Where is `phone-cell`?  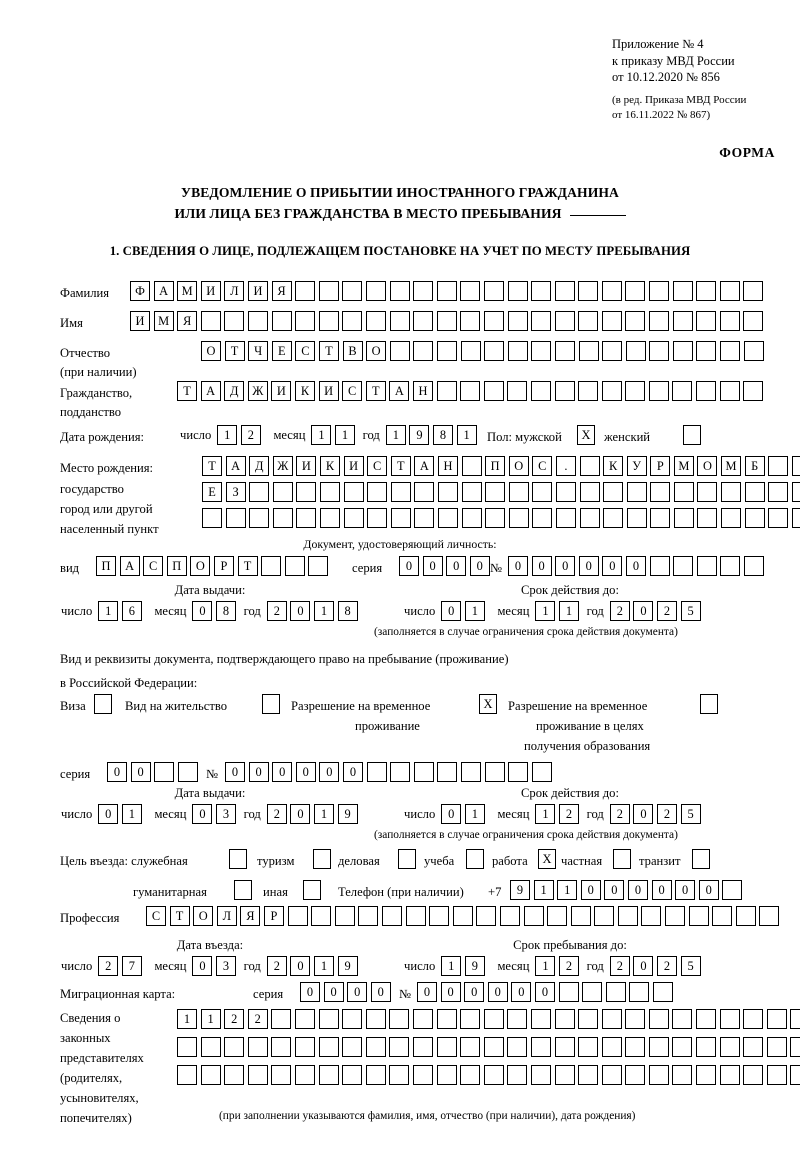 phone-cell is located at coordinates (732, 890).